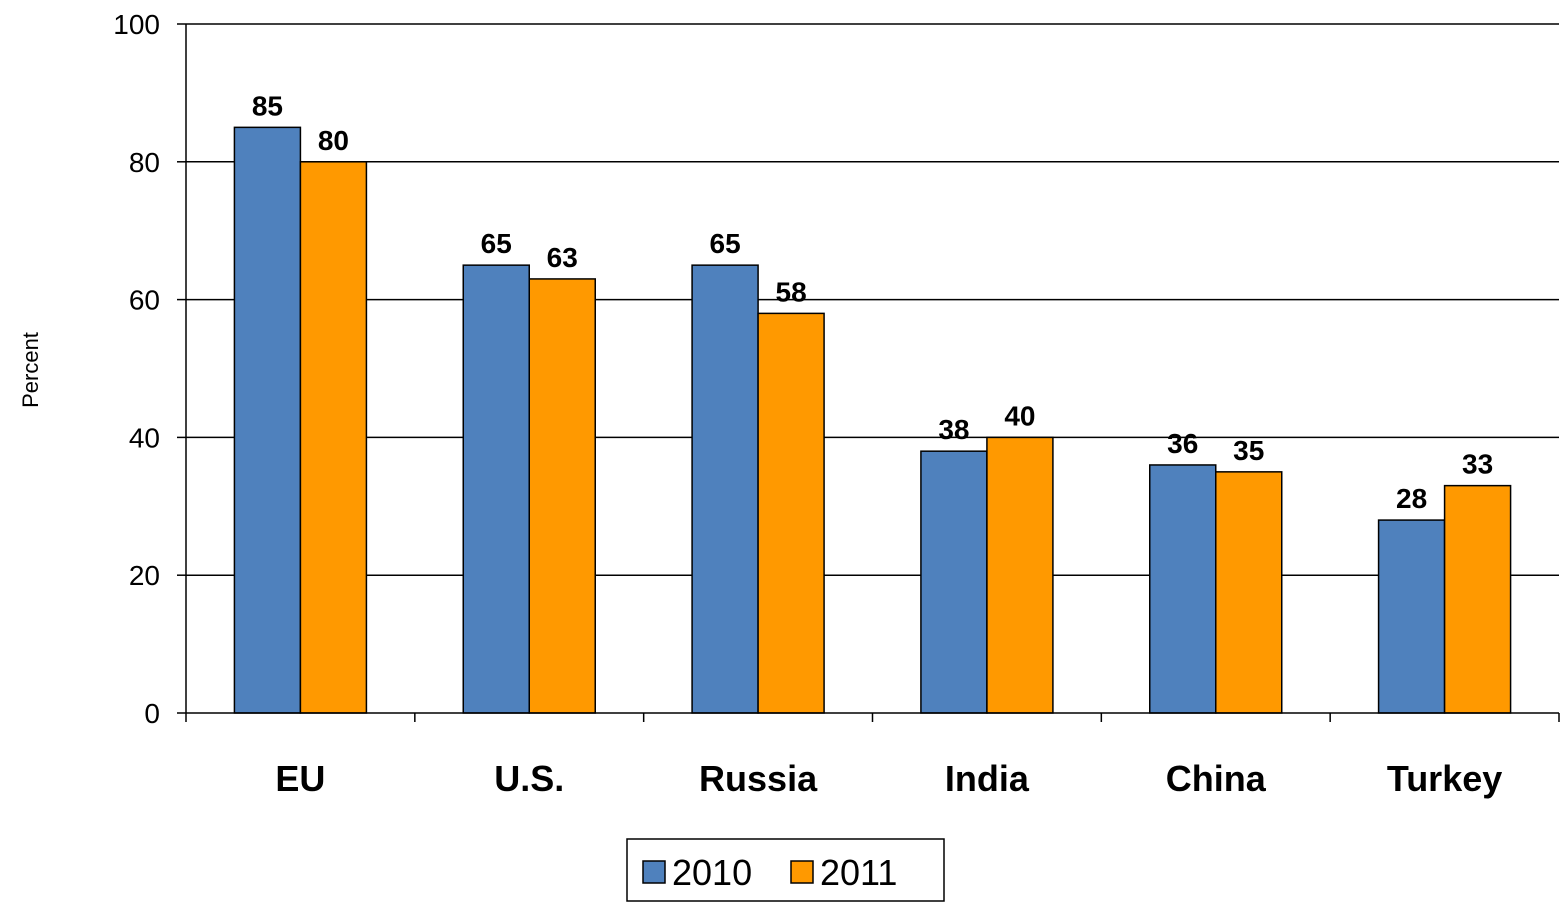 This screenshot has width=1561, height=902. What do you see at coordinates (791, 291) in the screenshot?
I see `data-label-russia-2011: 58` at bounding box center [791, 291].